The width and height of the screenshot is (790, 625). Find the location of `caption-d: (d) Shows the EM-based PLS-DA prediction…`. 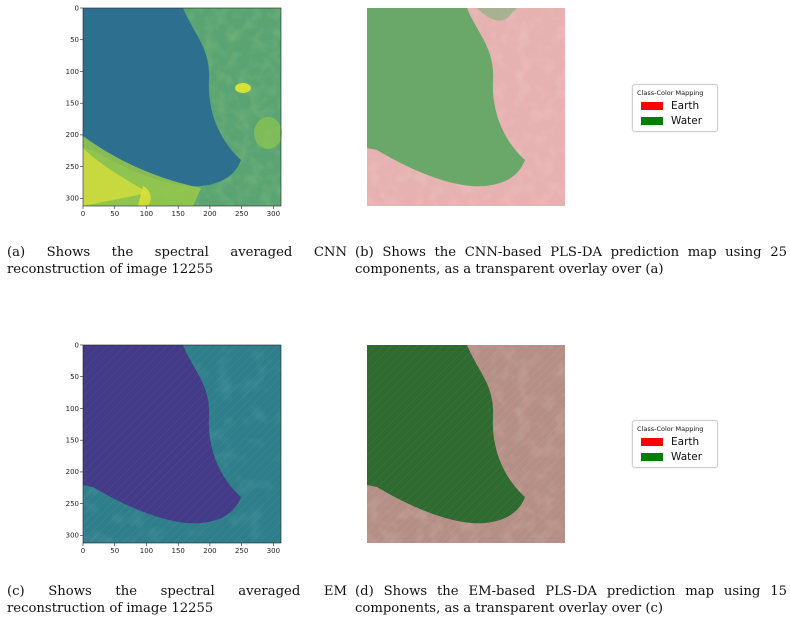

caption-d: (d) Shows the EM-based PLS-DA prediction… is located at coordinates (571, 600).